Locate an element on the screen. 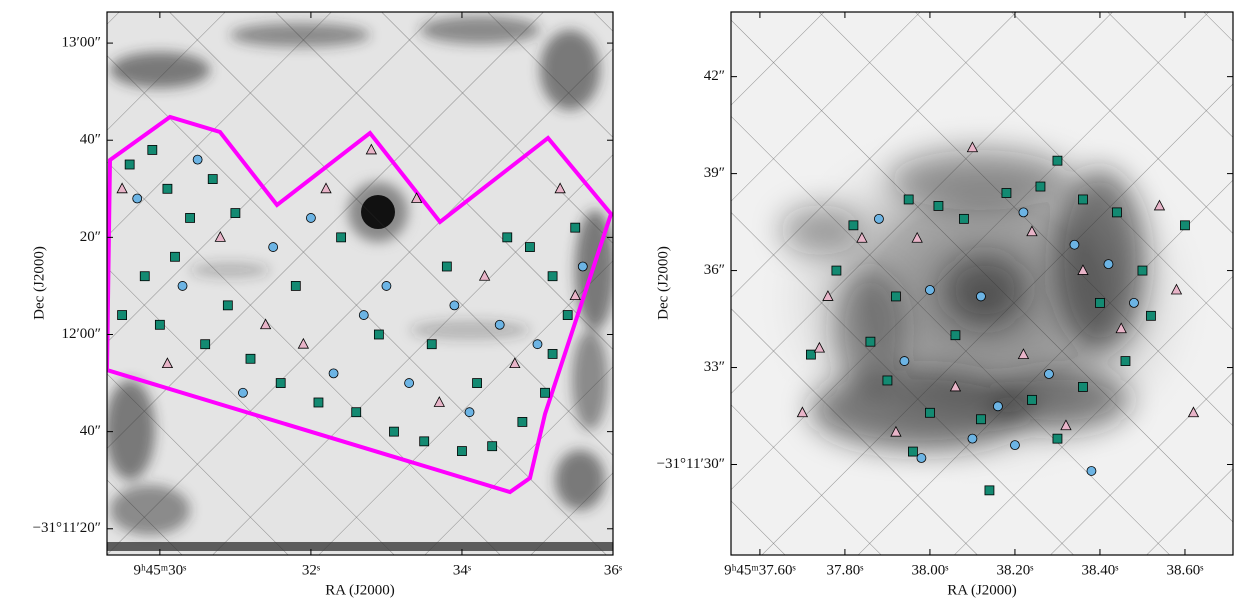  x-tick-label: 34ˢ is located at coordinates (462, 570).